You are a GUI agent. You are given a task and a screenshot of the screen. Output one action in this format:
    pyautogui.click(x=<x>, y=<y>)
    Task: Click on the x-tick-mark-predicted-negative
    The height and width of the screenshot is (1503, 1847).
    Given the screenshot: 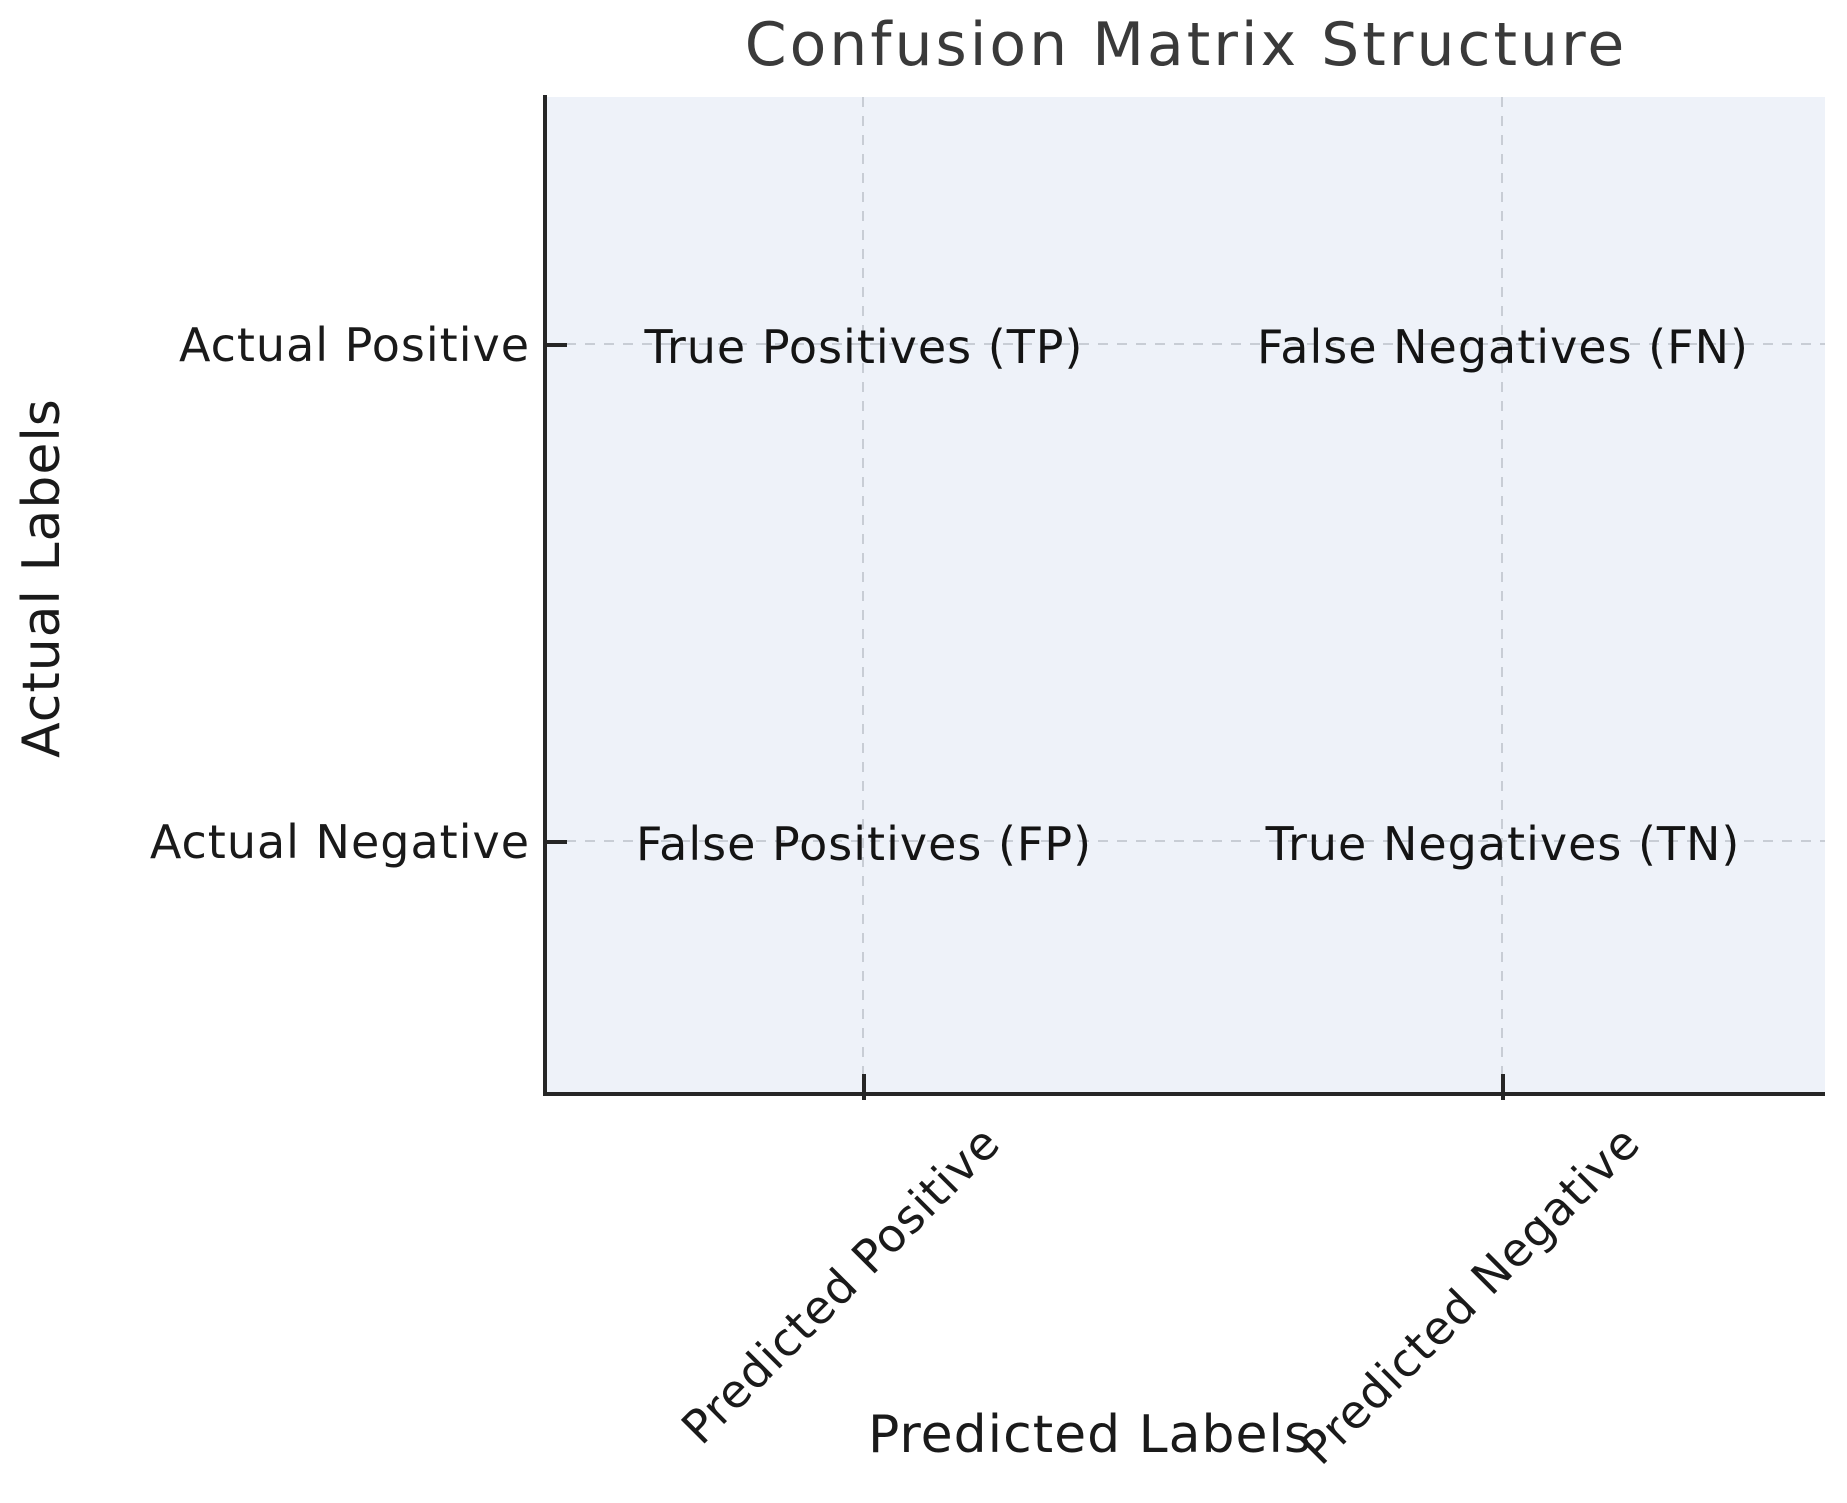 What is the action you would take?
    pyautogui.click(x=1503, y=1087)
    